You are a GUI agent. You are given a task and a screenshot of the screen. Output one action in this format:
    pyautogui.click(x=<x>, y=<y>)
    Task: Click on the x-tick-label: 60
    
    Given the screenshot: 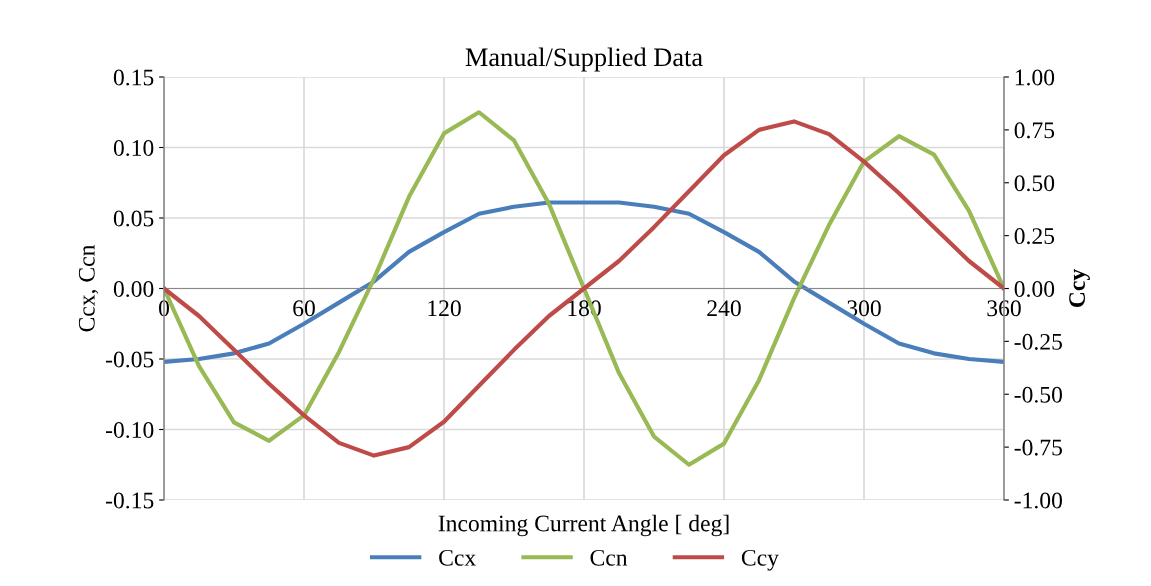 What is the action you would take?
    pyautogui.click(x=304, y=308)
    